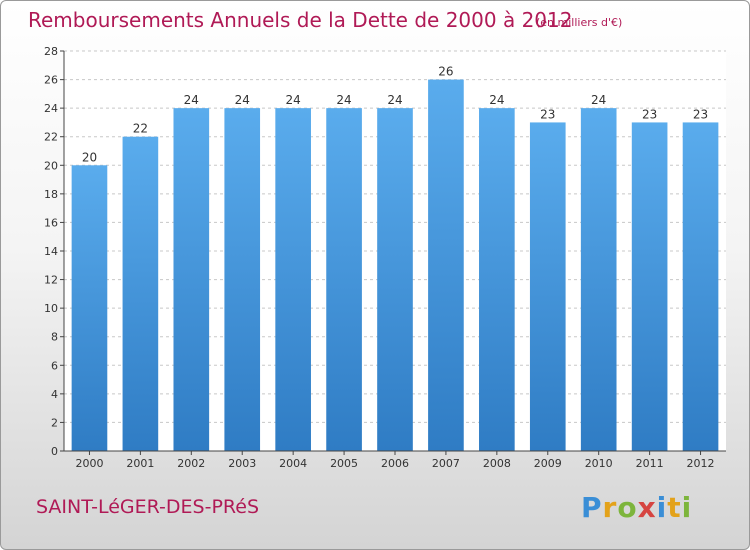 The width and height of the screenshot is (750, 550). I want to click on y-tick-label: 18, so click(51, 194).